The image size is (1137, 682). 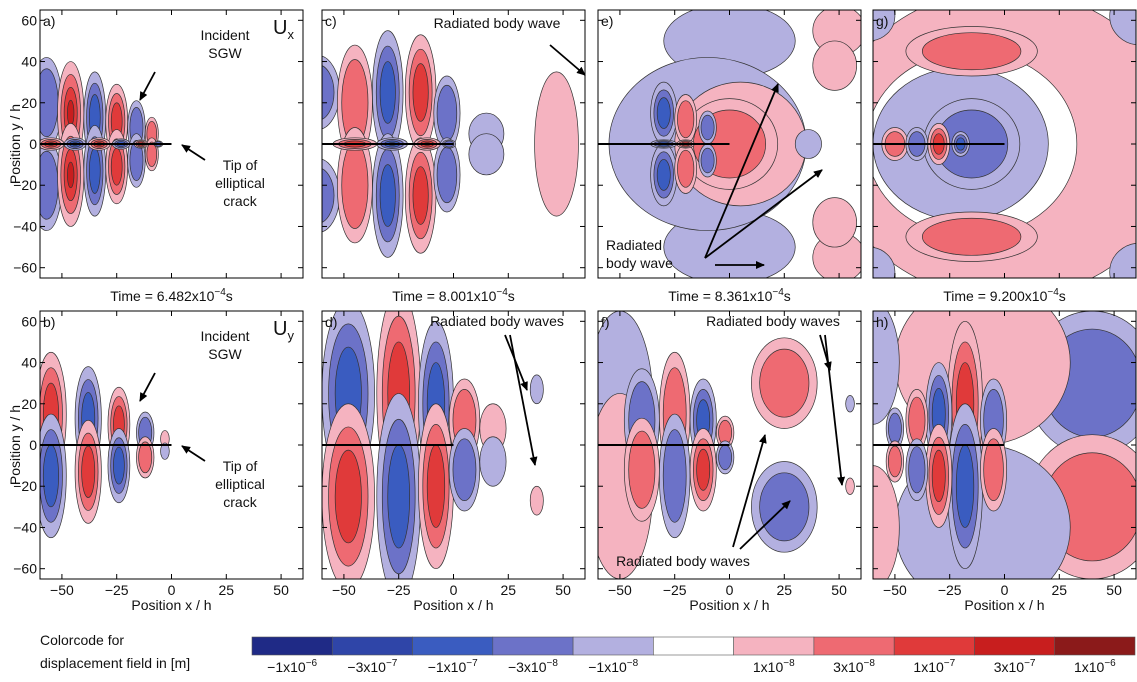 I want to click on colorbar-label: −1x10⁻⁸, so click(x=613, y=666).